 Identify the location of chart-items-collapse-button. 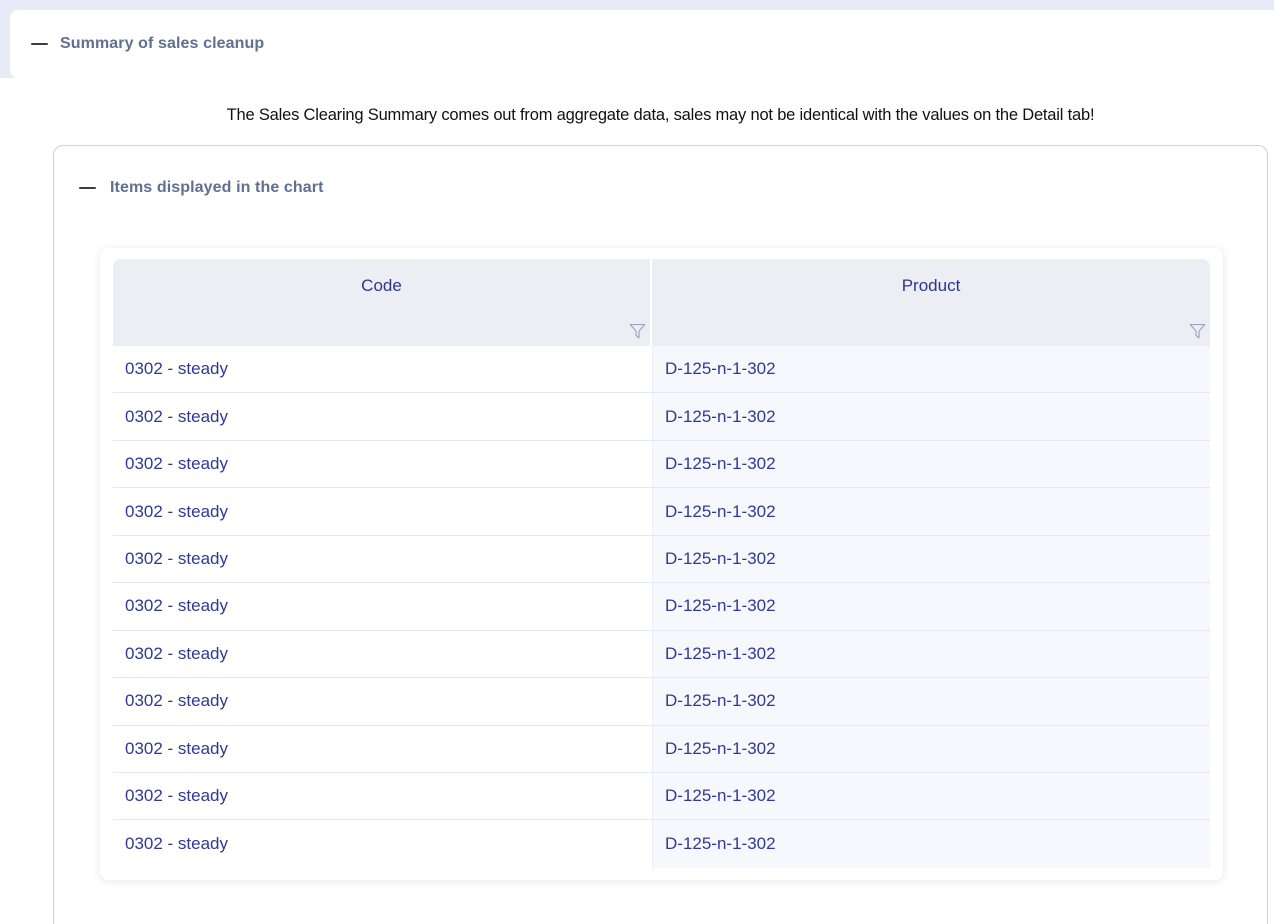
(87, 188).